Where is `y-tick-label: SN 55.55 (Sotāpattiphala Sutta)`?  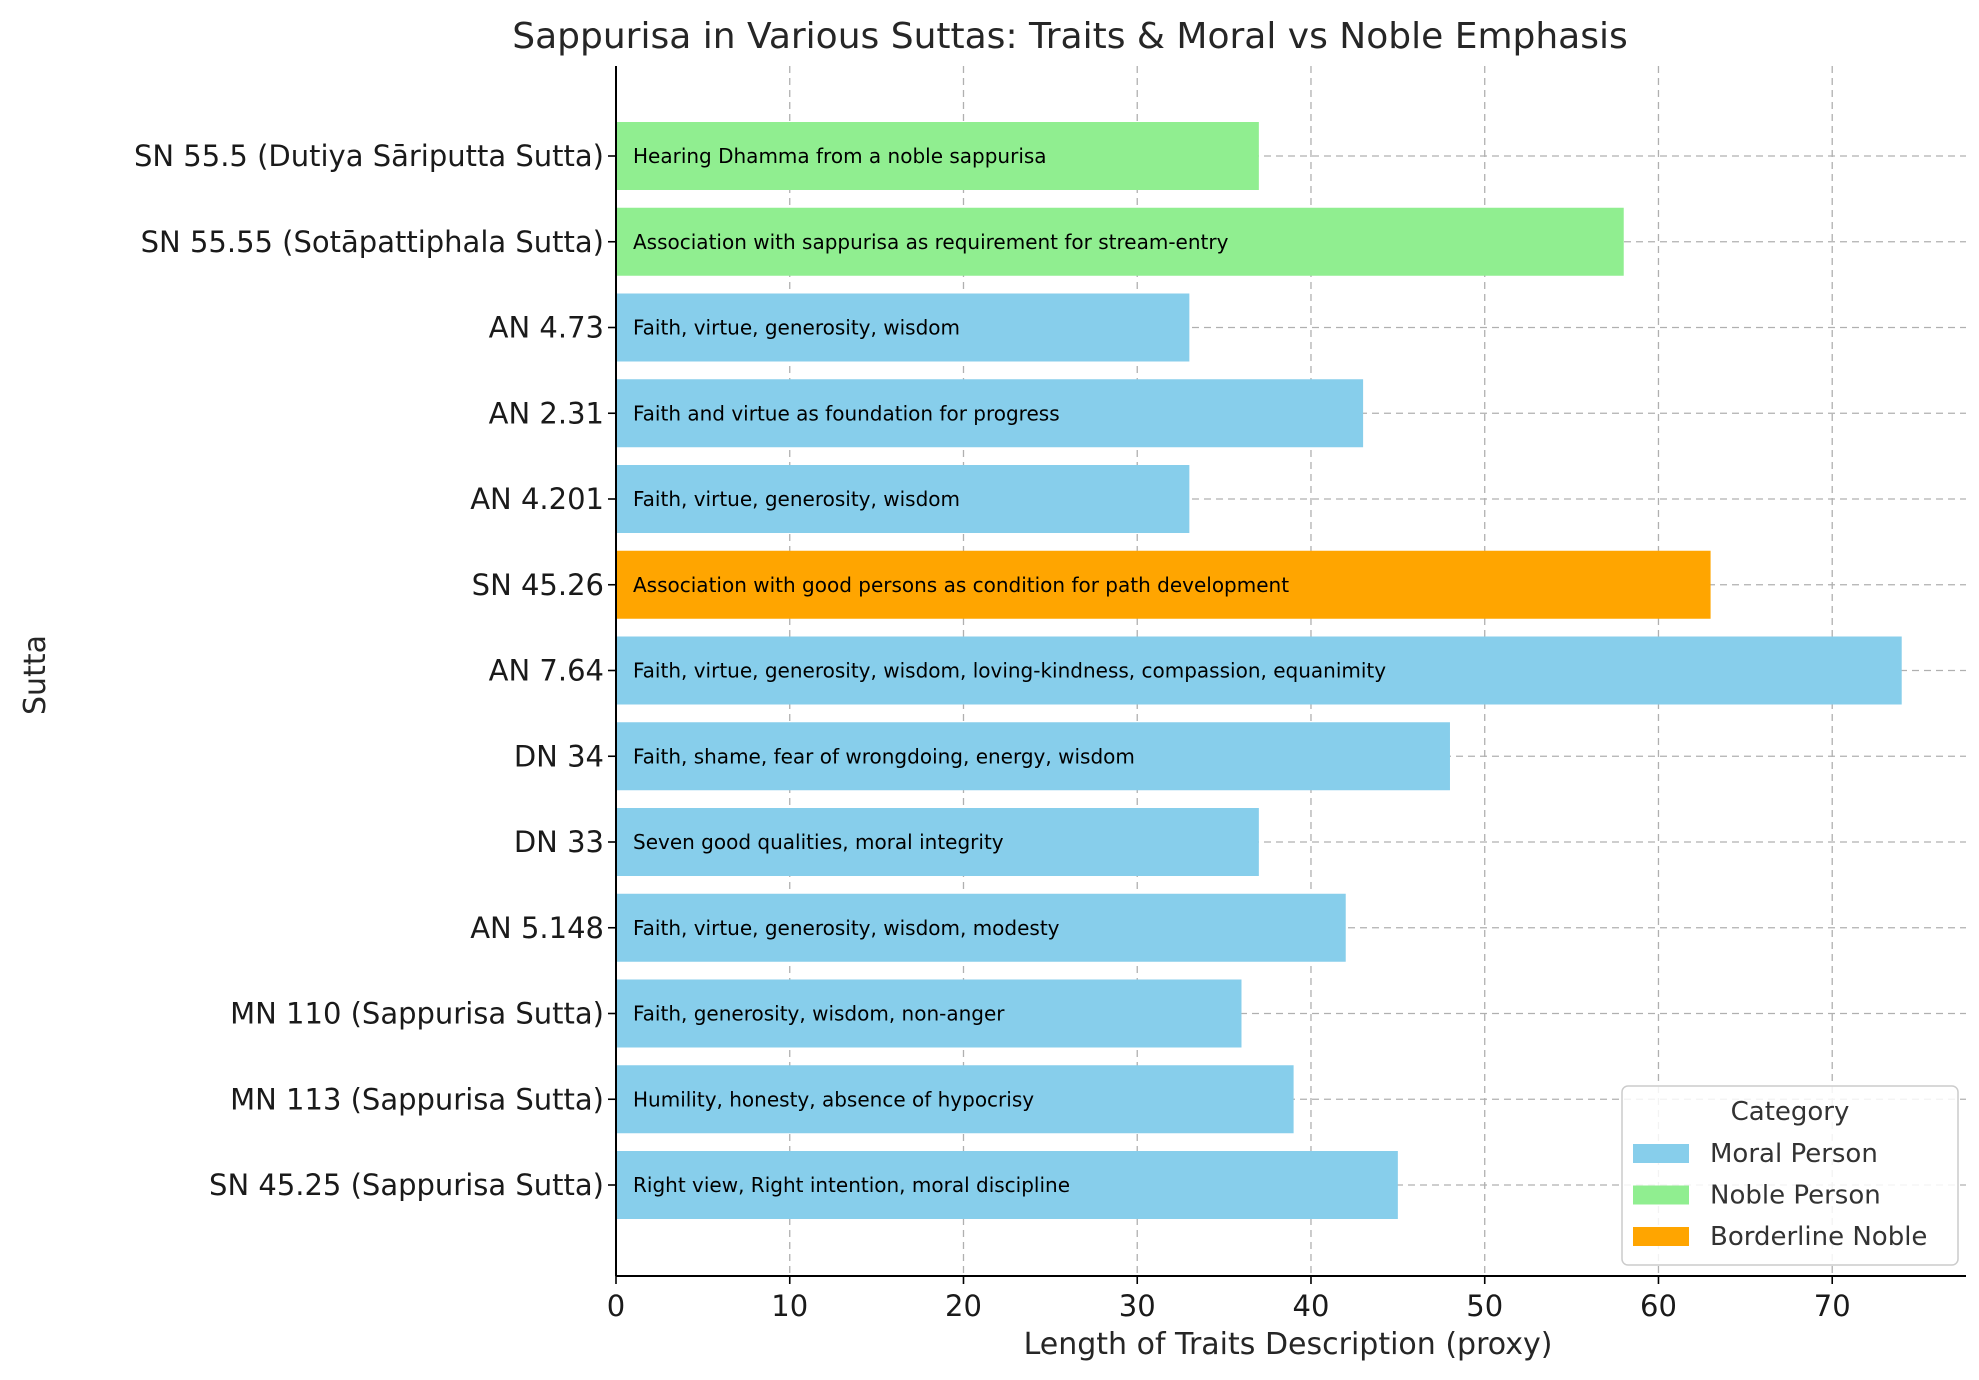 y-tick-label: SN 55.55 (Sotāpattiphala Sutta) is located at coordinates (372, 242).